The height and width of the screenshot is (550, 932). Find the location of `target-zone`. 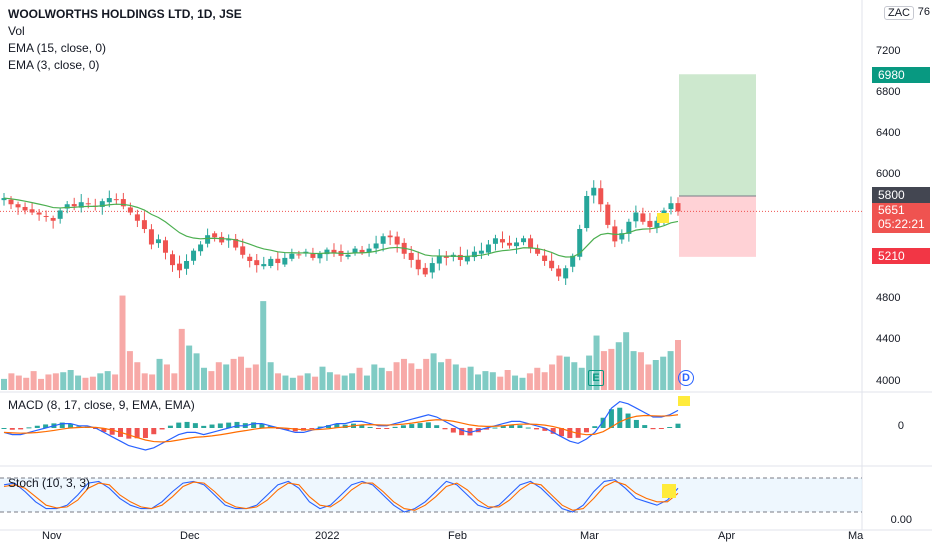

target-zone is located at coordinates (717, 135).